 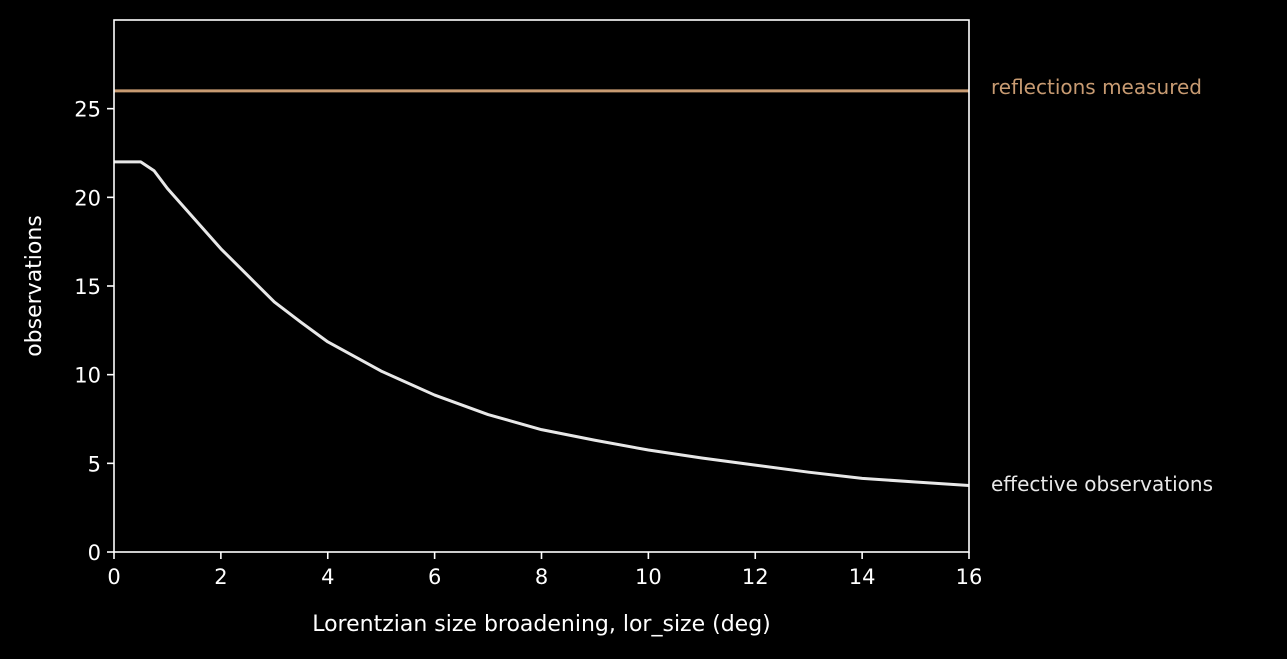 I want to click on x-tick-label: 4, so click(x=327, y=577).